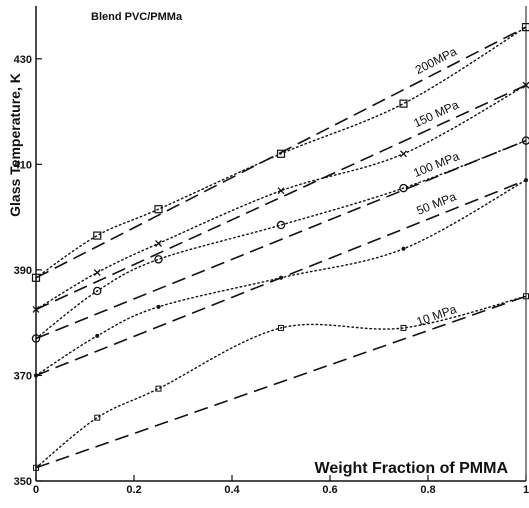 This screenshot has width=529, height=508. Describe the element at coordinates (427, 490) in the screenshot. I see `x-tick-label: 0.8` at that location.